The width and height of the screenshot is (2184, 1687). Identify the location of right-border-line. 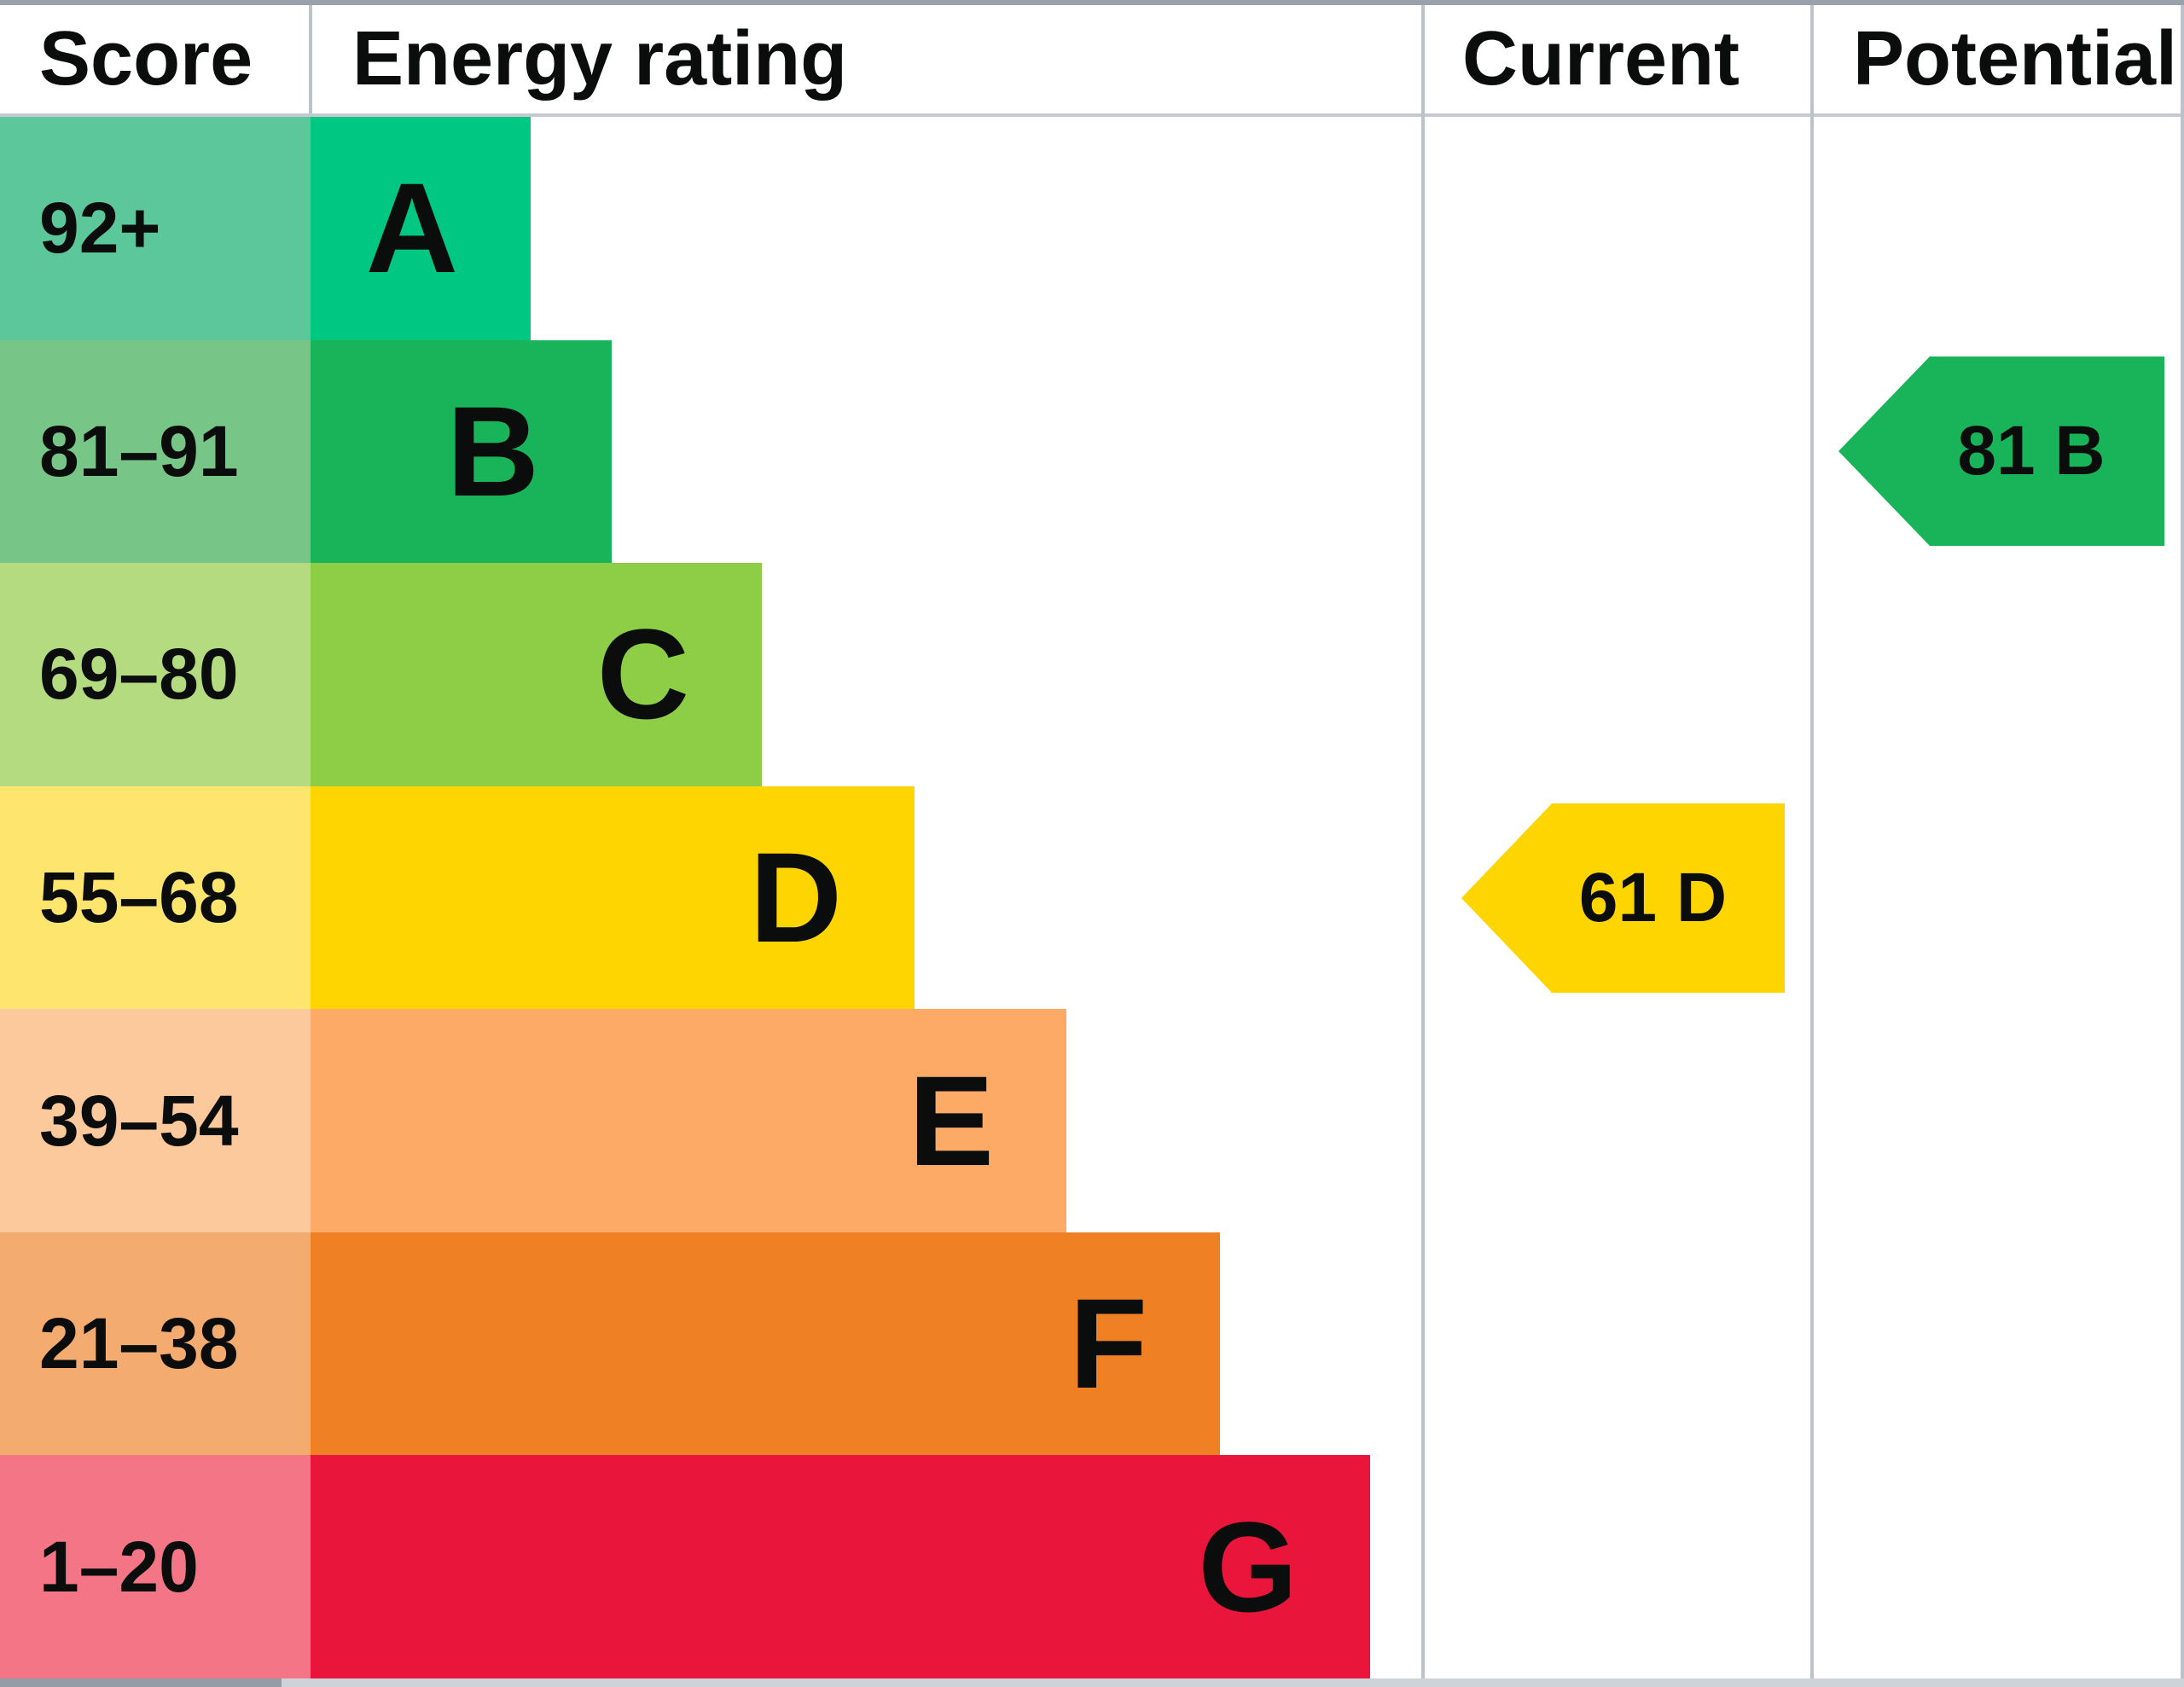
(2182, 842).